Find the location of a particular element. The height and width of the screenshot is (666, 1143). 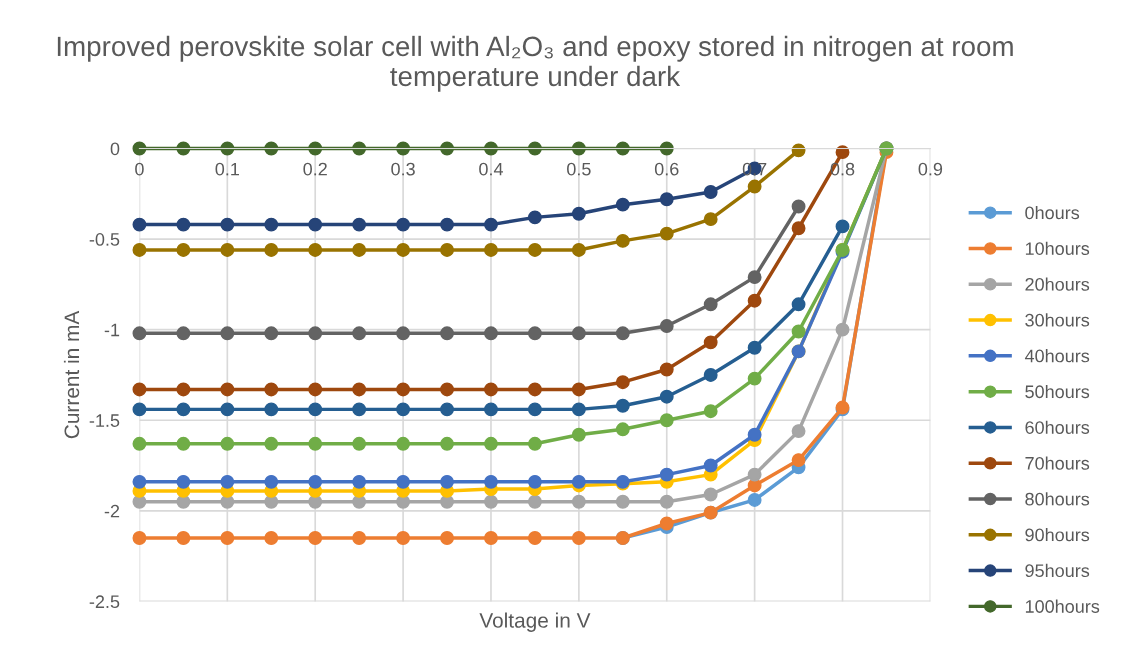

x-tick-label: 0.6 is located at coordinates (666, 169).